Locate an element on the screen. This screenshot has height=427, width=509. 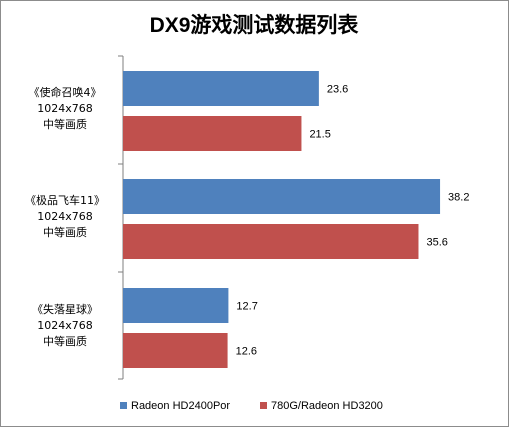
category-label-name: 《使命召唤4》 is located at coordinates (65, 92).